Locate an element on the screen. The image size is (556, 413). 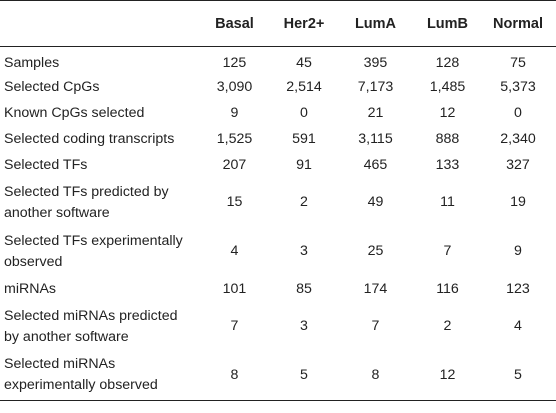
table-cell: 207 is located at coordinates (234, 164).